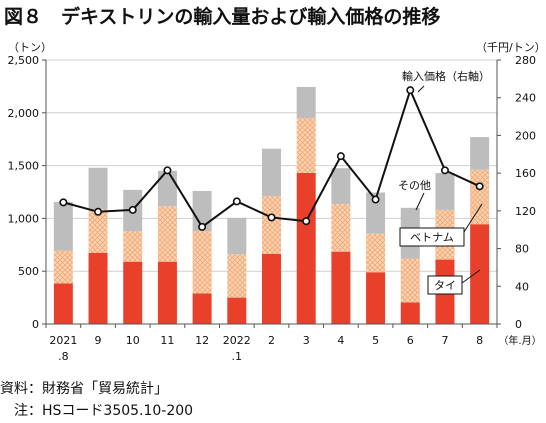 The width and height of the screenshot is (546, 423). I want to click on x-tick-label: 8, so click(479, 340).